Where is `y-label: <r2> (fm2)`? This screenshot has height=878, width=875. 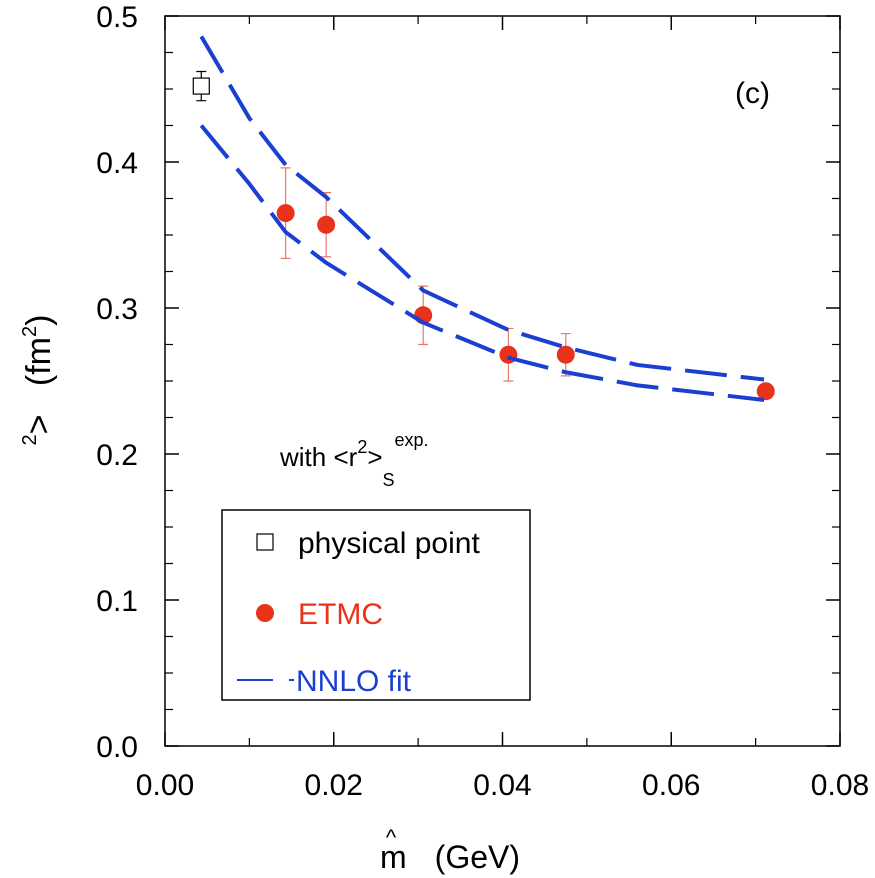 y-label: <r2> (fm2) is located at coordinates (38, 380).